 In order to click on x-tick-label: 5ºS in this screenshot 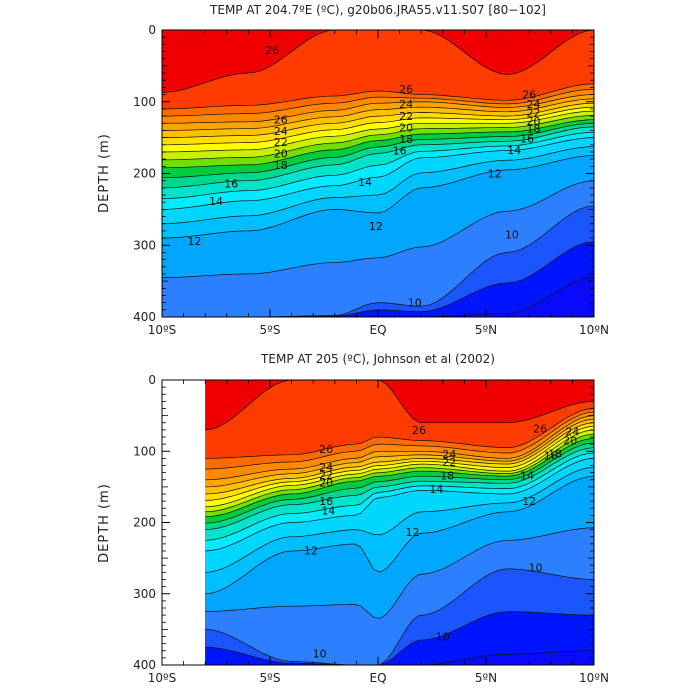, I will do `click(270, 330)`.